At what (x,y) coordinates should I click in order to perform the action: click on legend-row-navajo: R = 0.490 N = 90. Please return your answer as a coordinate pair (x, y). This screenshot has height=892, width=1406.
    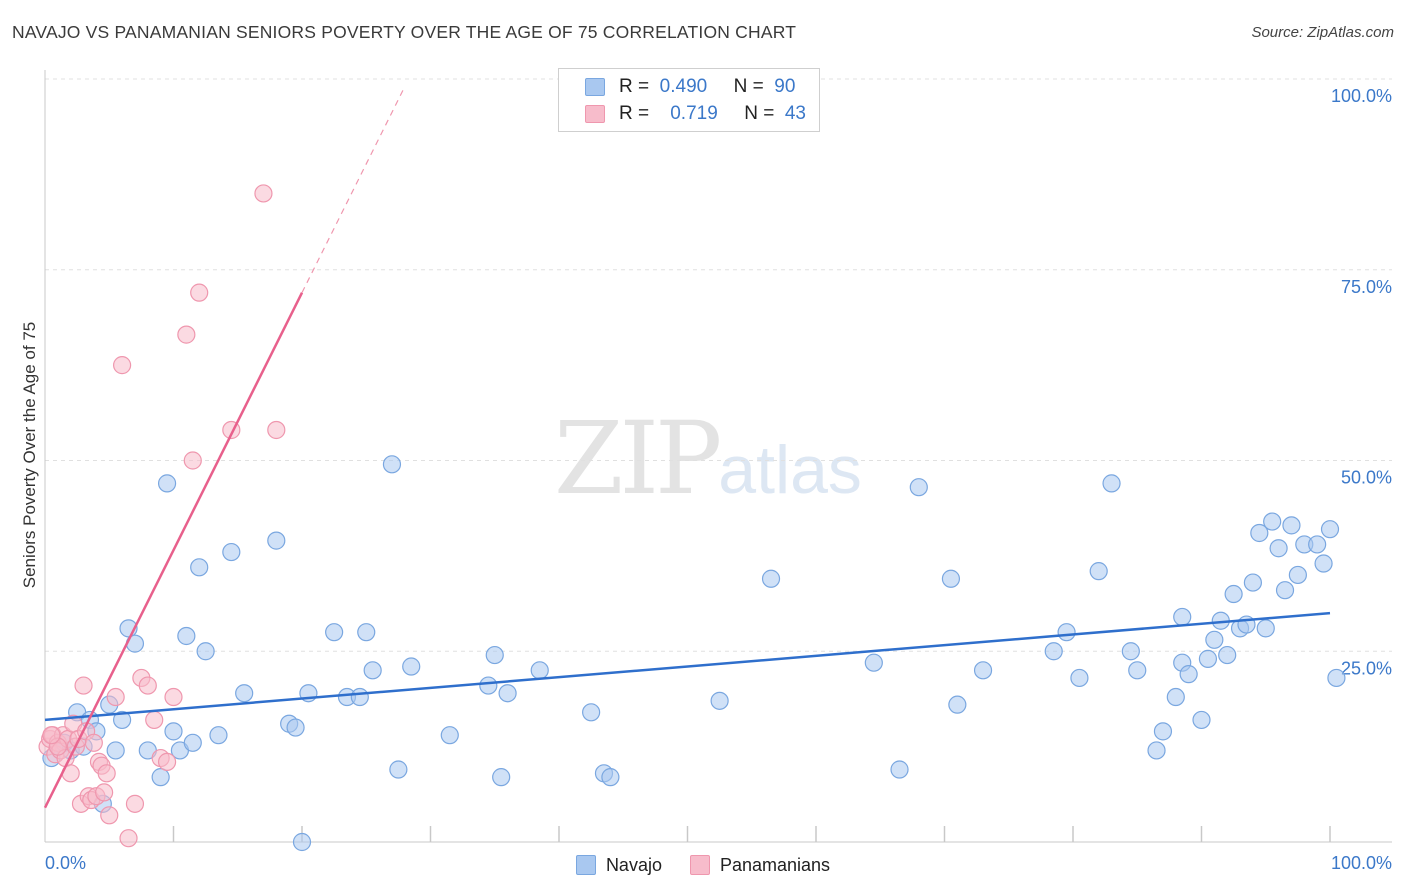
    Looking at the image, I should click on (690, 87).